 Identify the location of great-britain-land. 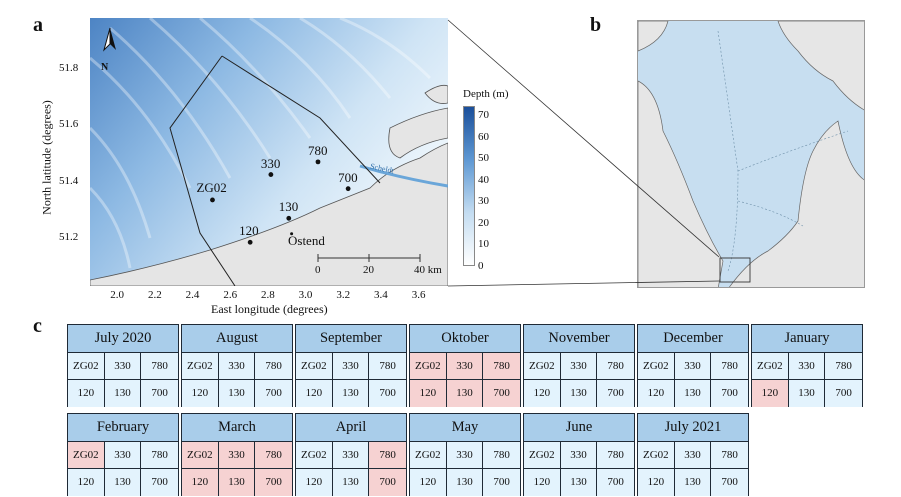
(681, 183).